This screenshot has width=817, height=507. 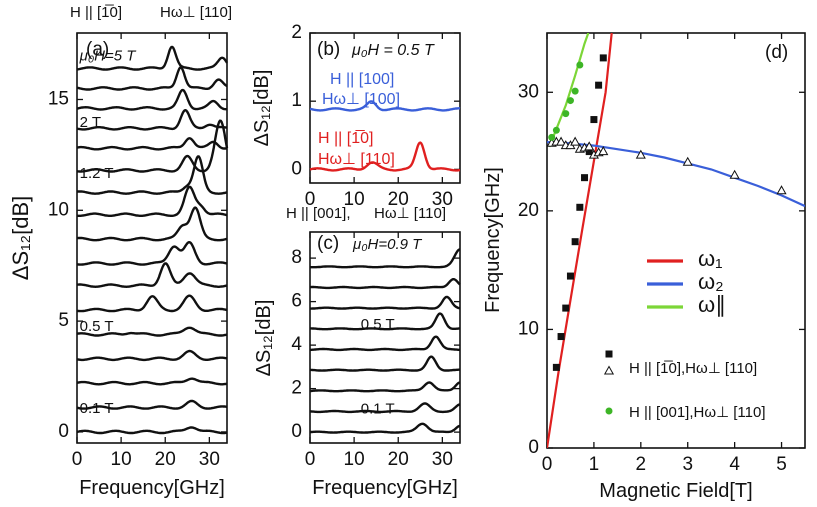 What do you see at coordinates (493, 240) in the screenshot?
I see `panel-d-ylabel: Frequency[GHz]` at bounding box center [493, 240].